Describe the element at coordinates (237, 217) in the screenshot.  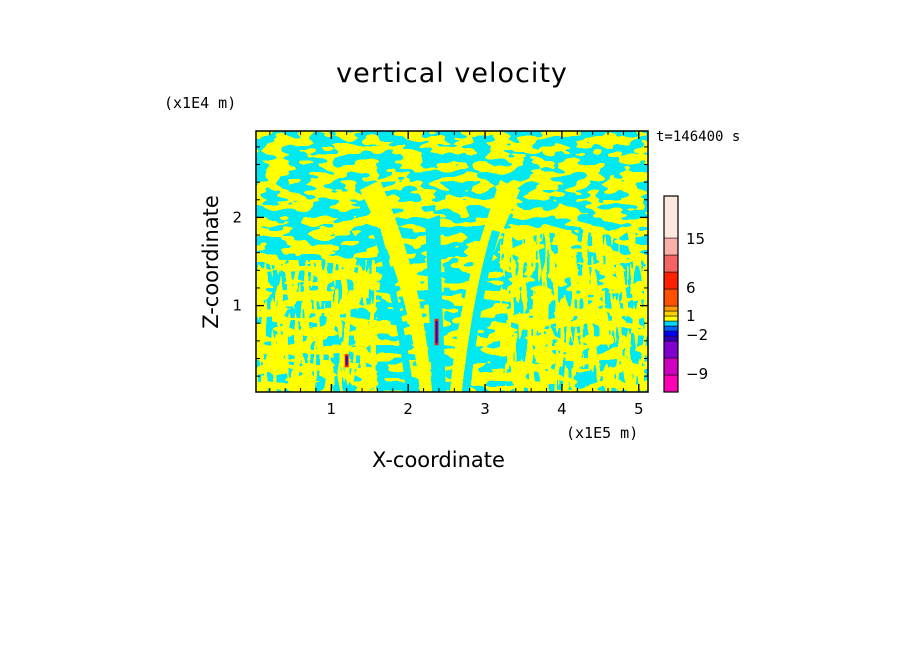
I see `y-tick-label: 2` at that location.